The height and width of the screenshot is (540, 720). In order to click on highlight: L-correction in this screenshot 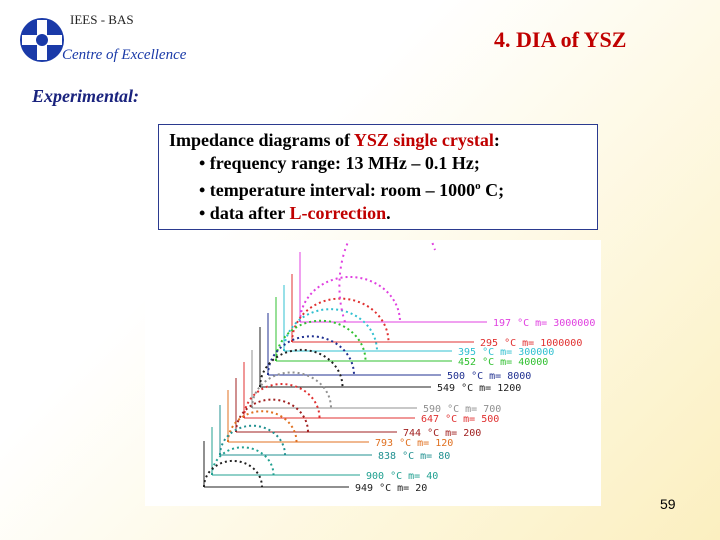, I will do `click(338, 213)`.